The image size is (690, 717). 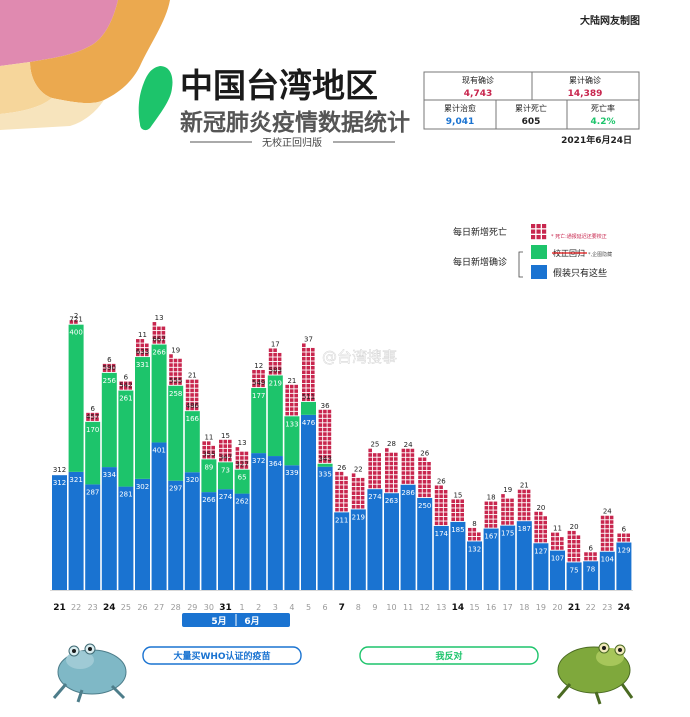 What do you see at coordinates (209, 500) in the screenshot?
I see `label-blue-9: 266` at bounding box center [209, 500].